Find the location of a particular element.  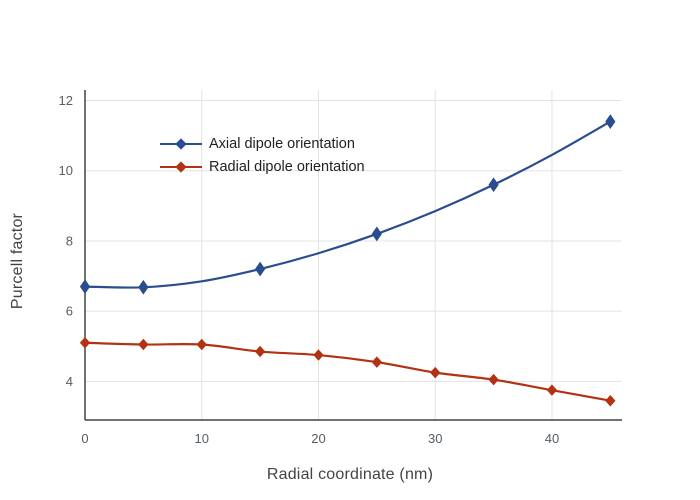

legend-item-radial: Radial dipole orientation is located at coordinates (262, 167).